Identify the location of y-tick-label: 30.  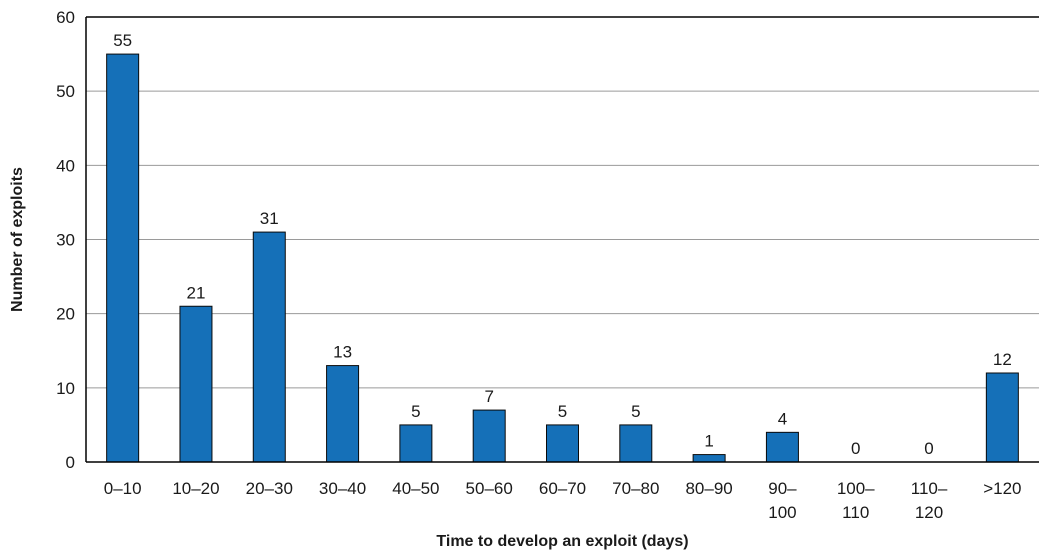
(65, 240).